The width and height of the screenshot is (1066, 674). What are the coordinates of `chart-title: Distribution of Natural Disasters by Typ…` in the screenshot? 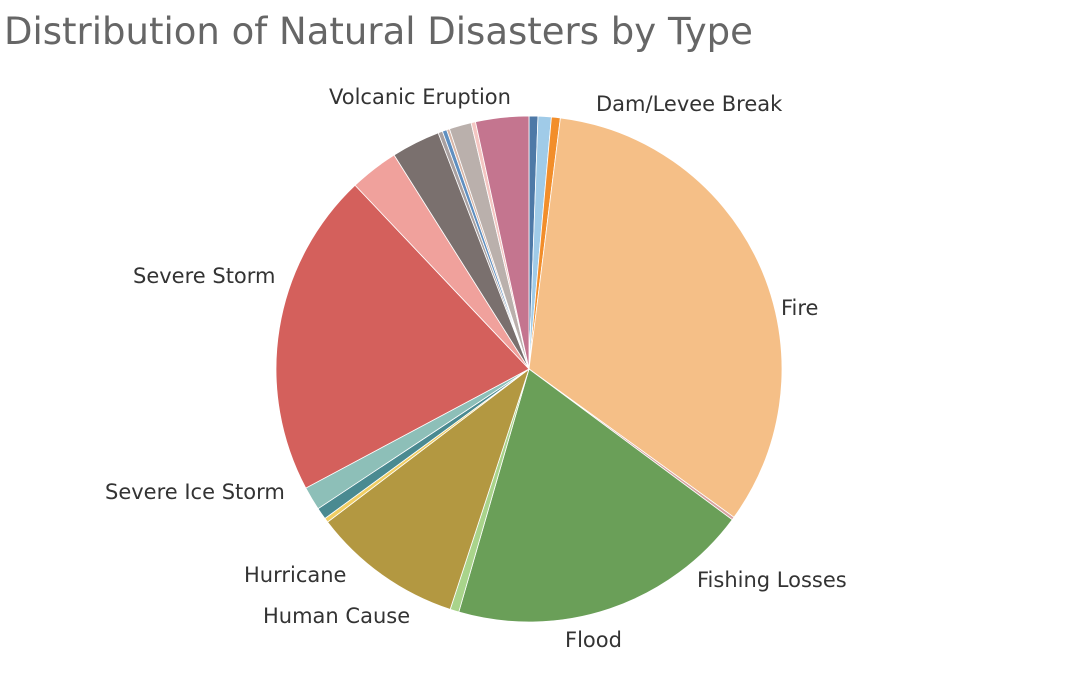 It's located at (378, 31).